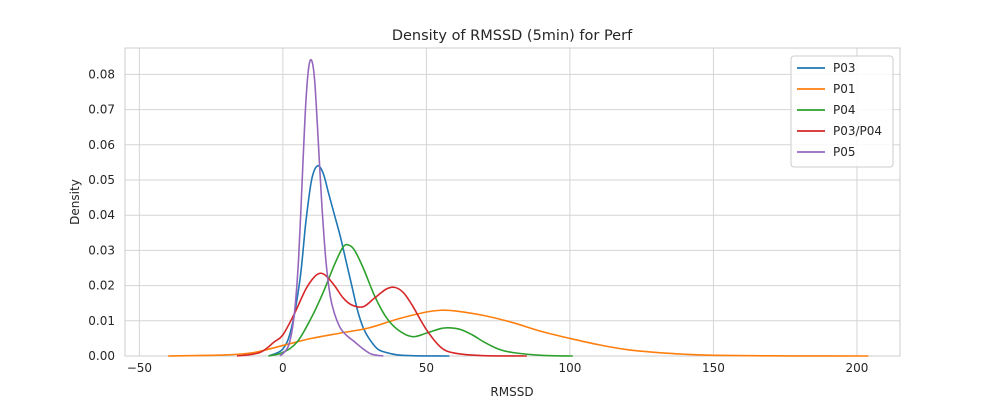 This screenshot has width=1000, height=400. What do you see at coordinates (101, 321) in the screenshot?
I see `y-tick-label: 0.01` at bounding box center [101, 321].